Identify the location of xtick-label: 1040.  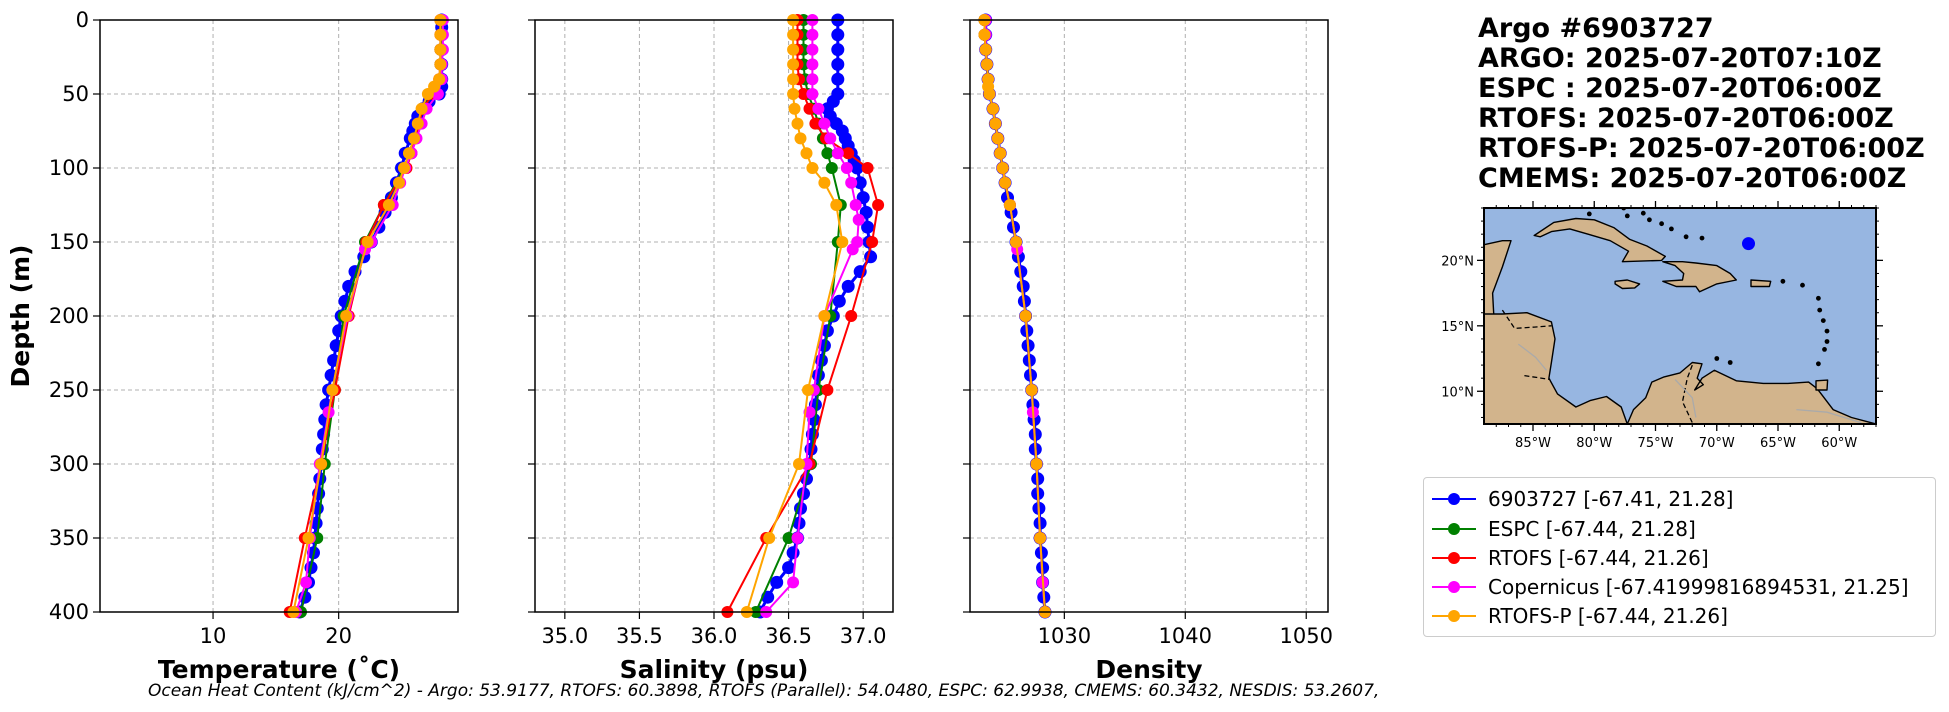
(1185, 636).